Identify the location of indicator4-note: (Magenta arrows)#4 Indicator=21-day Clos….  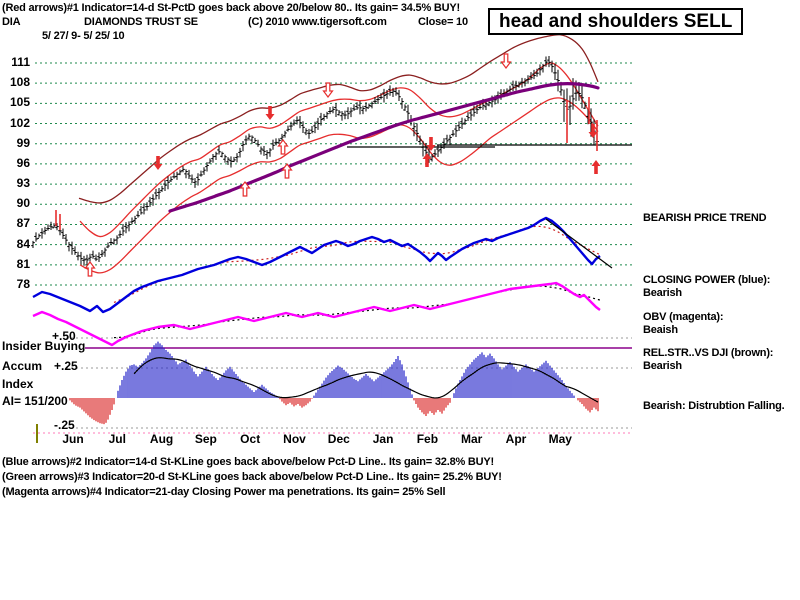
(224, 492).